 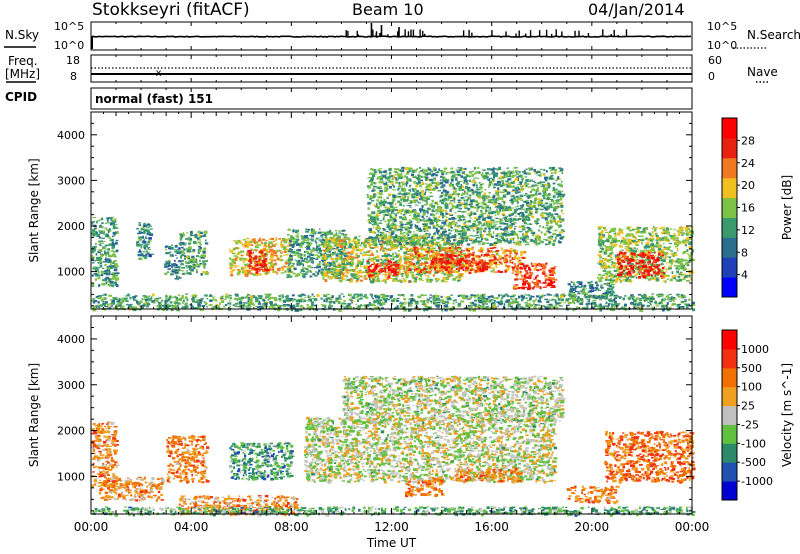 I want to click on freq-label-line2: [MHz], so click(x=23, y=74).